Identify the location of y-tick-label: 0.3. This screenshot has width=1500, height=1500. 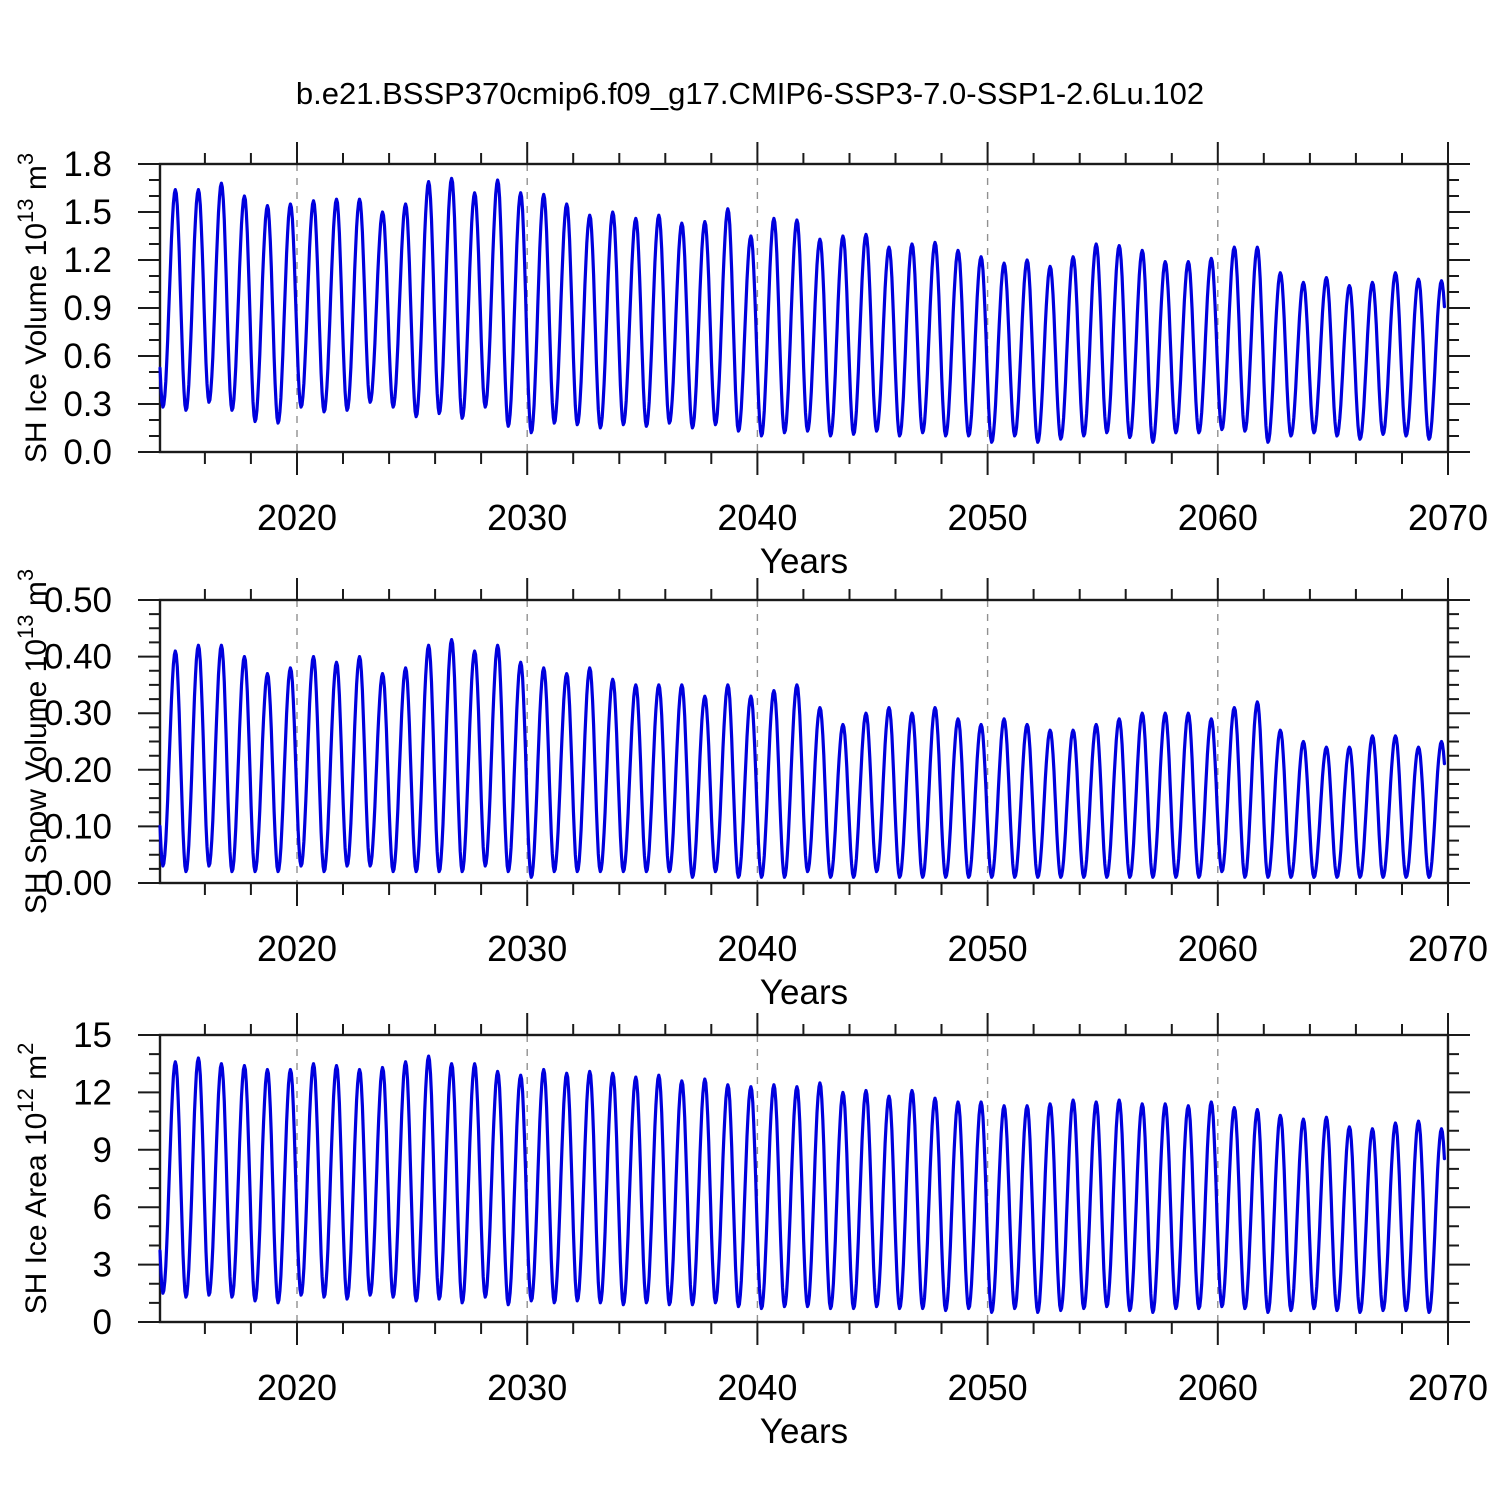
(87, 404).